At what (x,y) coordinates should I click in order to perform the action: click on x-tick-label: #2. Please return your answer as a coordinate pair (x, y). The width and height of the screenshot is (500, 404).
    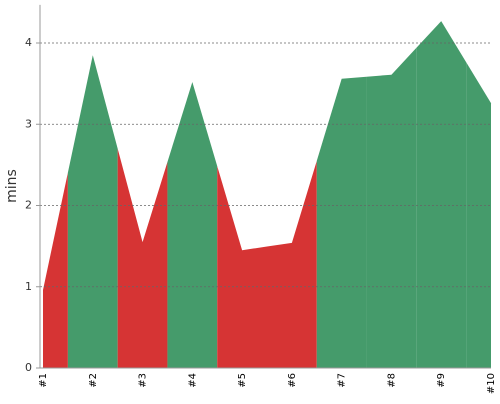
    Looking at the image, I should click on (93, 380).